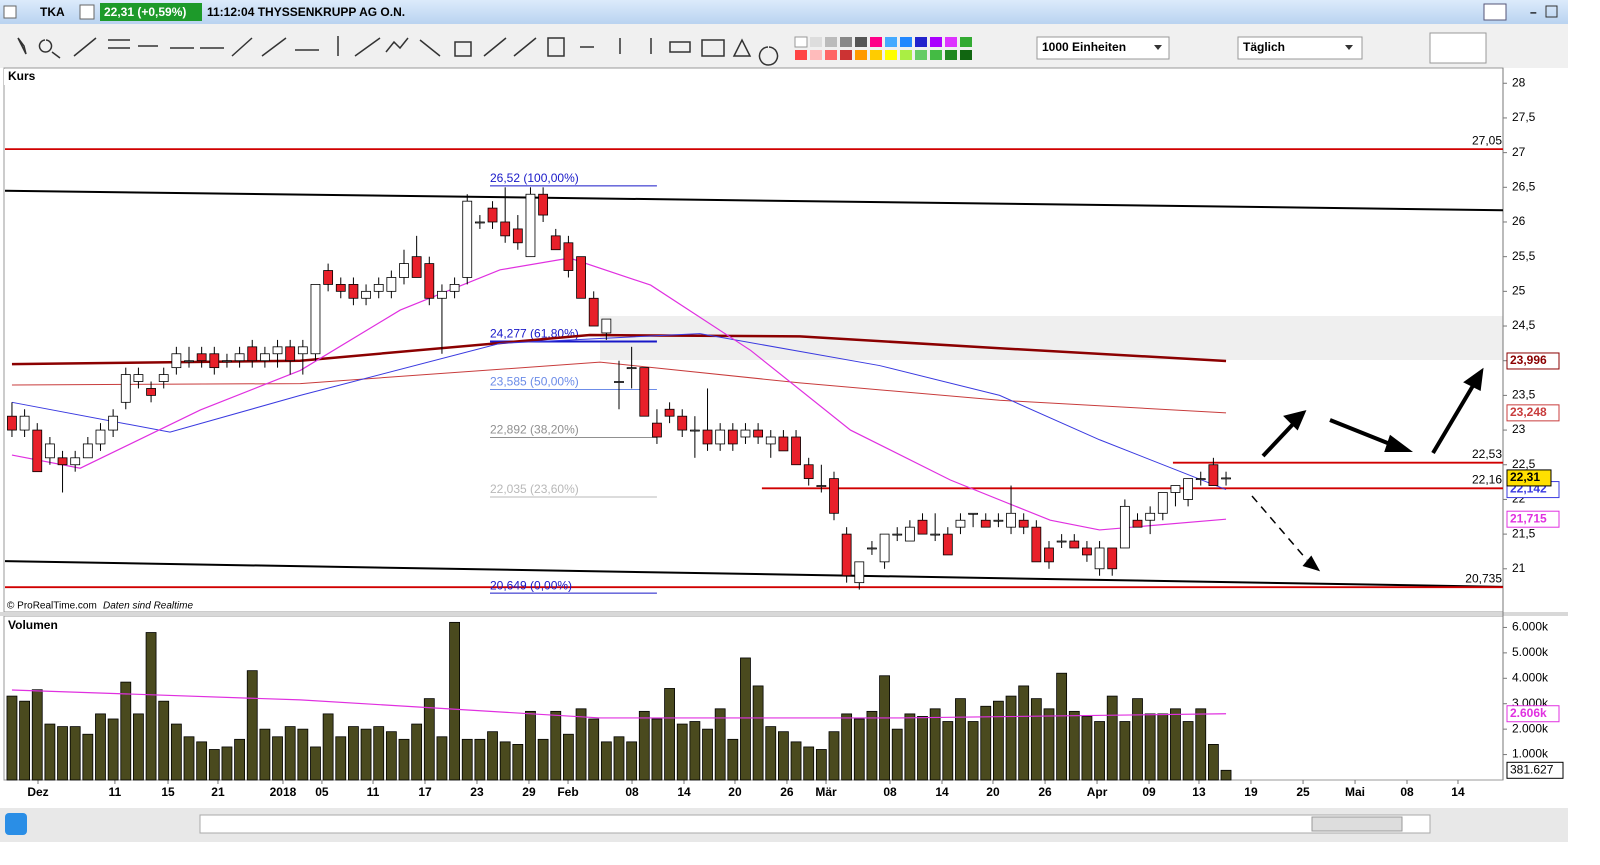 The height and width of the screenshot is (865, 1600). Describe the element at coordinates (784, 614) in the screenshot. I see `panel-divider` at that location.